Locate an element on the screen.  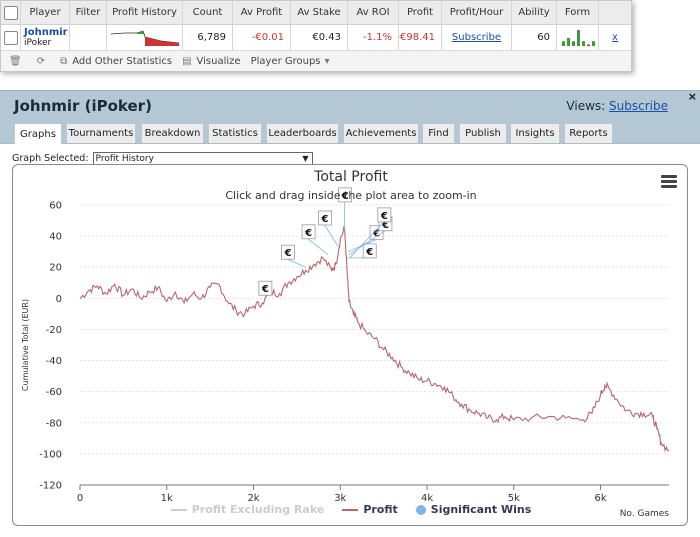
tab-graphs: Graphs is located at coordinates (38, 133).